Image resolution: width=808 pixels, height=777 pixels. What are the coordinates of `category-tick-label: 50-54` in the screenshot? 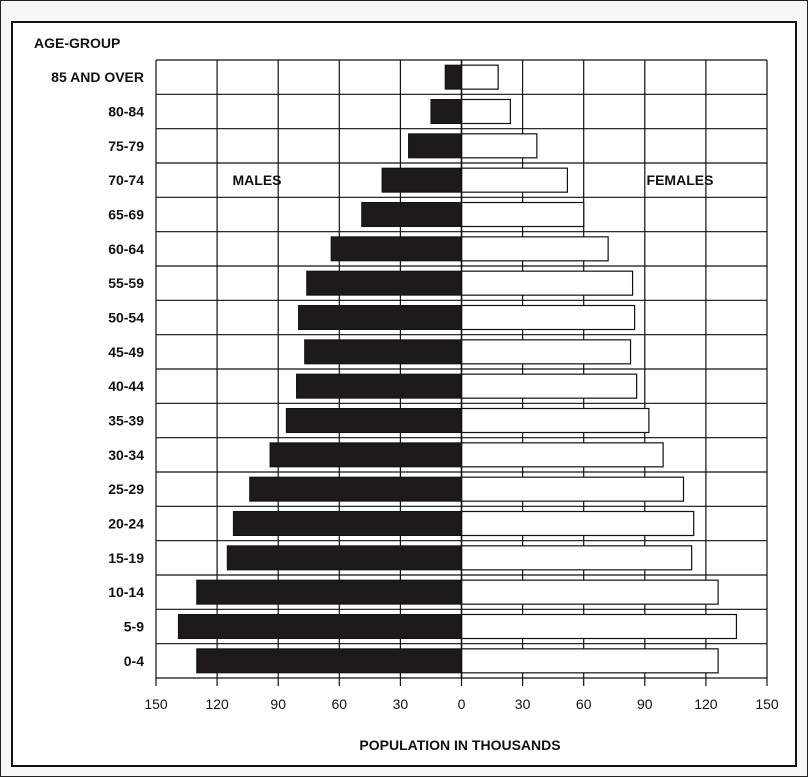 It's located at (126, 318).